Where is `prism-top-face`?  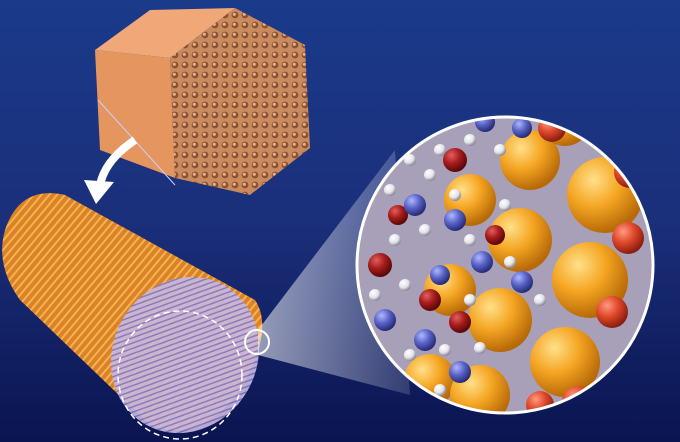 prism-top-face is located at coordinates (165, 33).